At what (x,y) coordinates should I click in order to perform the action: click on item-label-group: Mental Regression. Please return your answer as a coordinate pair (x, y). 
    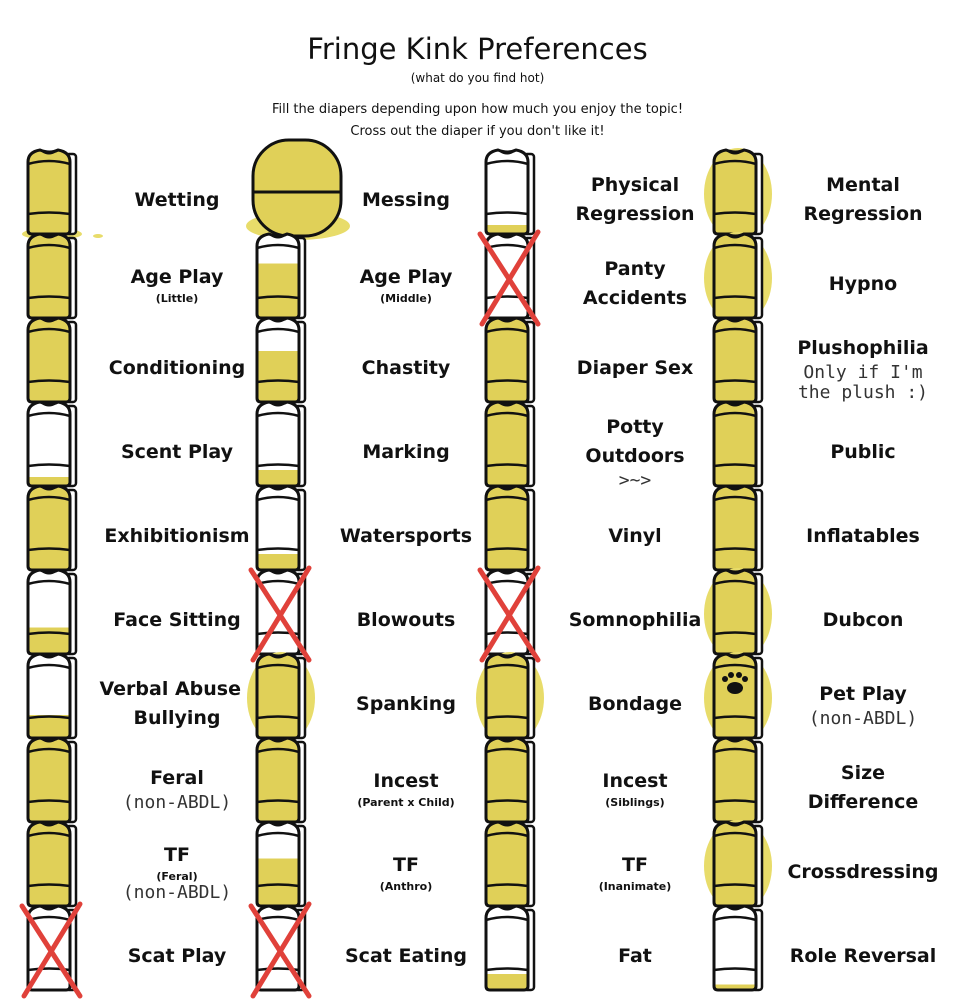
    Looking at the image, I should click on (863, 200).